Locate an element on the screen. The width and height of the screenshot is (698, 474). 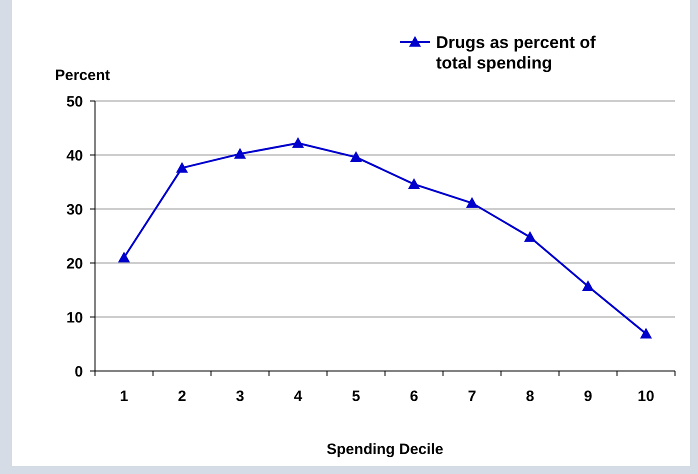
x-tick-label: 6 is located at coordinates (414, 396).